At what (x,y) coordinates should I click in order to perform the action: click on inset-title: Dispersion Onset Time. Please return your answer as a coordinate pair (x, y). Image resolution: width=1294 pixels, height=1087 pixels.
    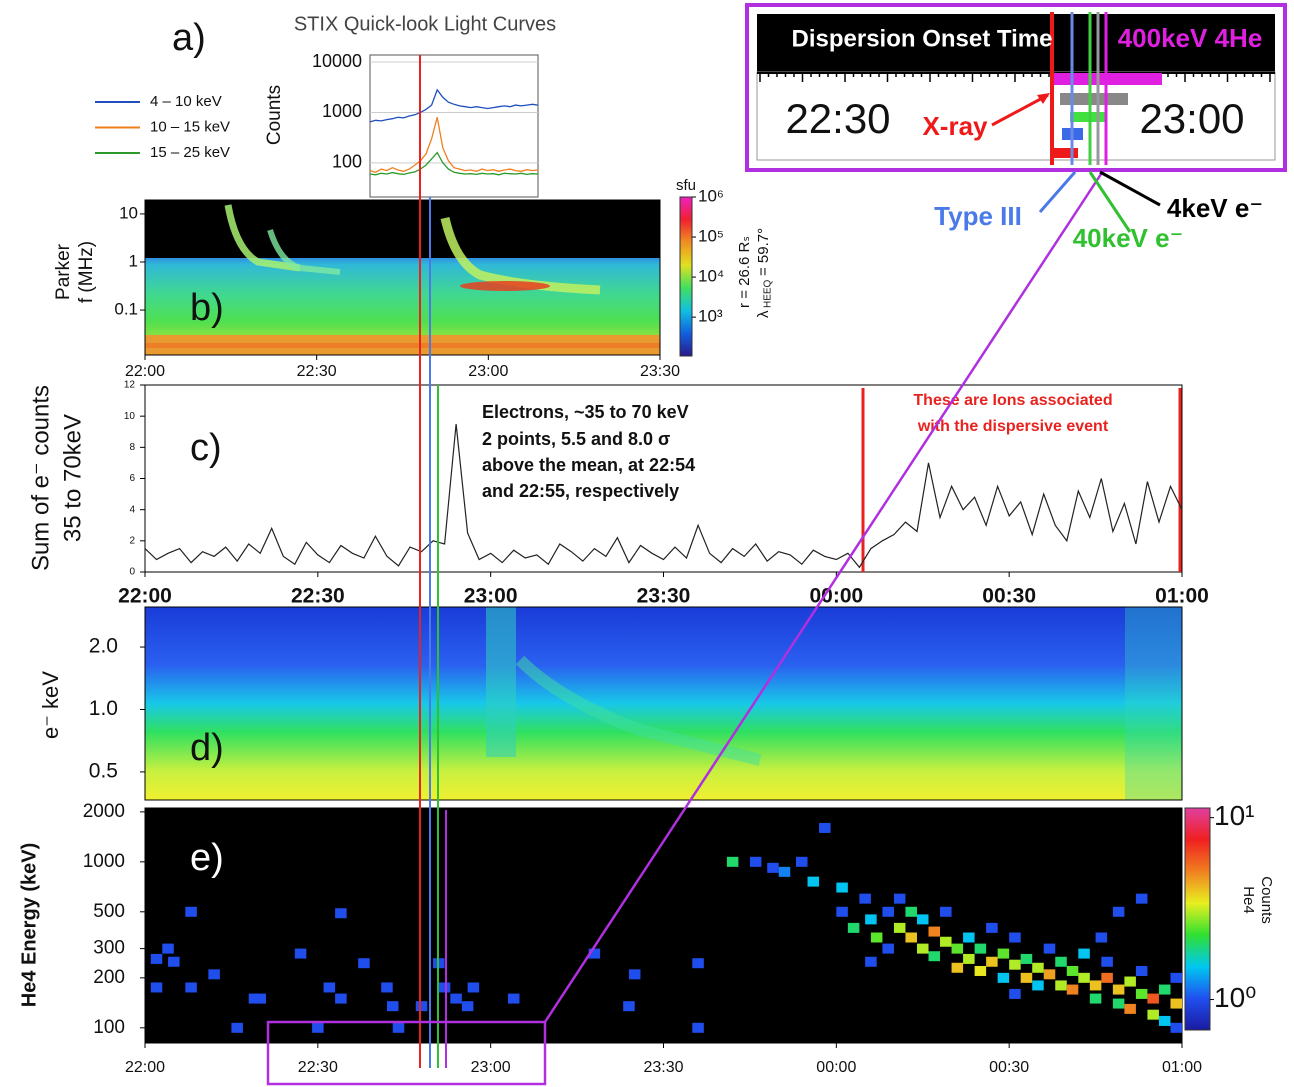
    Looking at the image, I should click on (922, 38).